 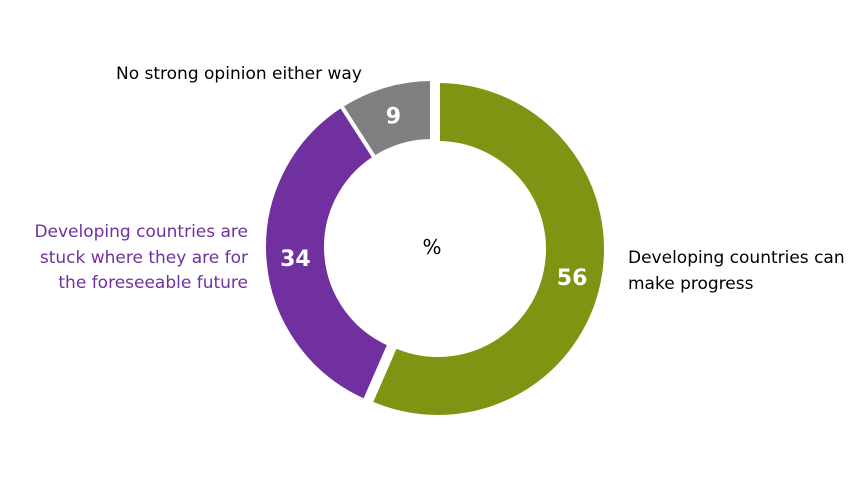 I want to click on data-label-stuck: 34, so click(x=295, y=259).